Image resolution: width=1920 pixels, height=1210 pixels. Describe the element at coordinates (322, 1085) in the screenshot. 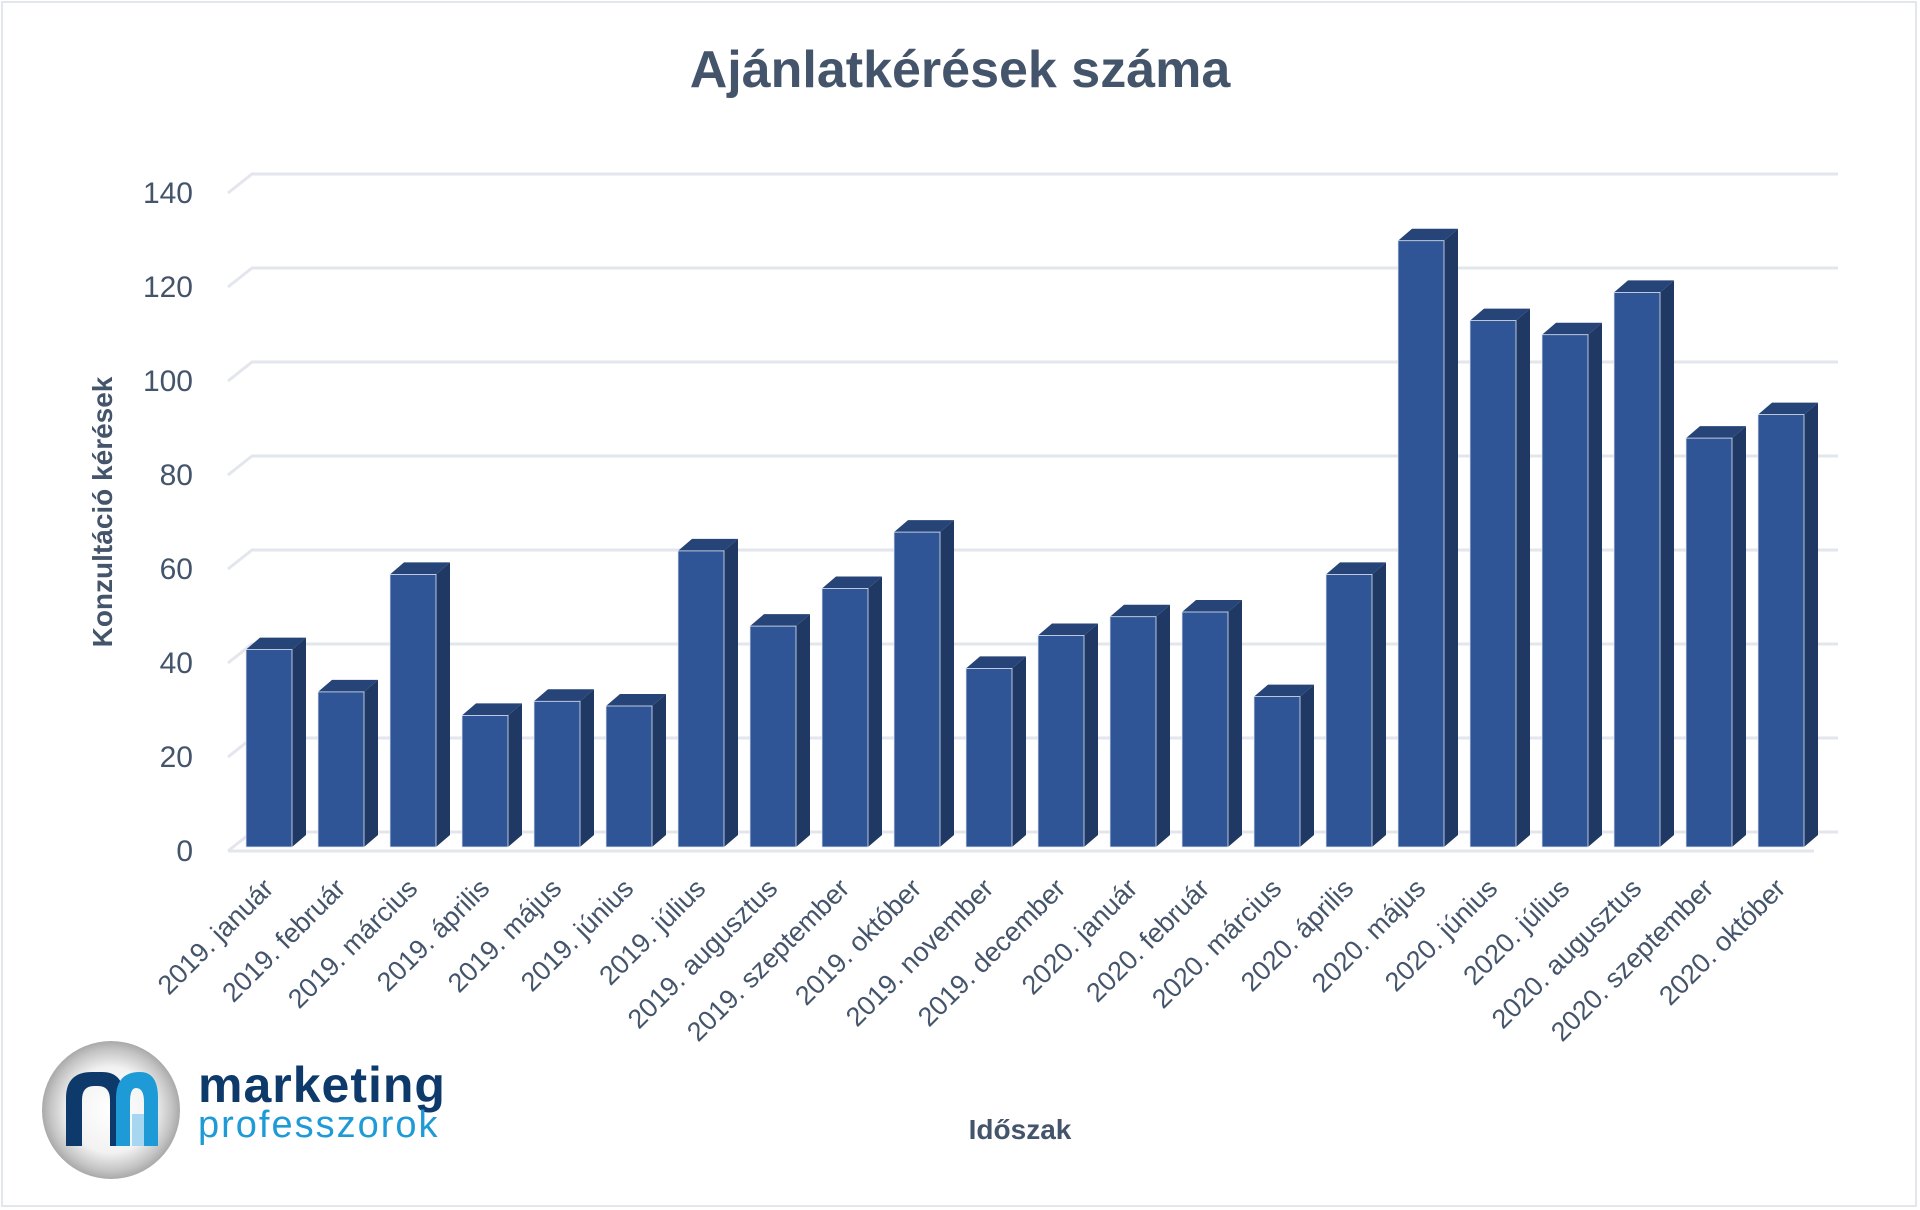

I see `logo-text-marketing: marketing` at that location.